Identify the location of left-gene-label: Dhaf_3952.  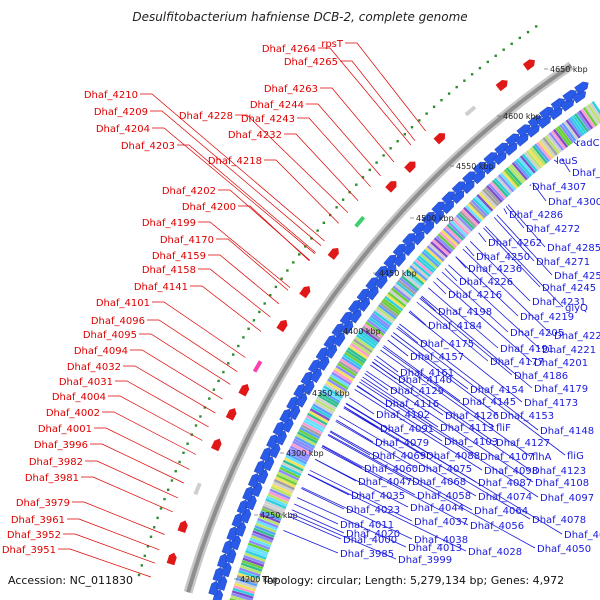
(34, 535).